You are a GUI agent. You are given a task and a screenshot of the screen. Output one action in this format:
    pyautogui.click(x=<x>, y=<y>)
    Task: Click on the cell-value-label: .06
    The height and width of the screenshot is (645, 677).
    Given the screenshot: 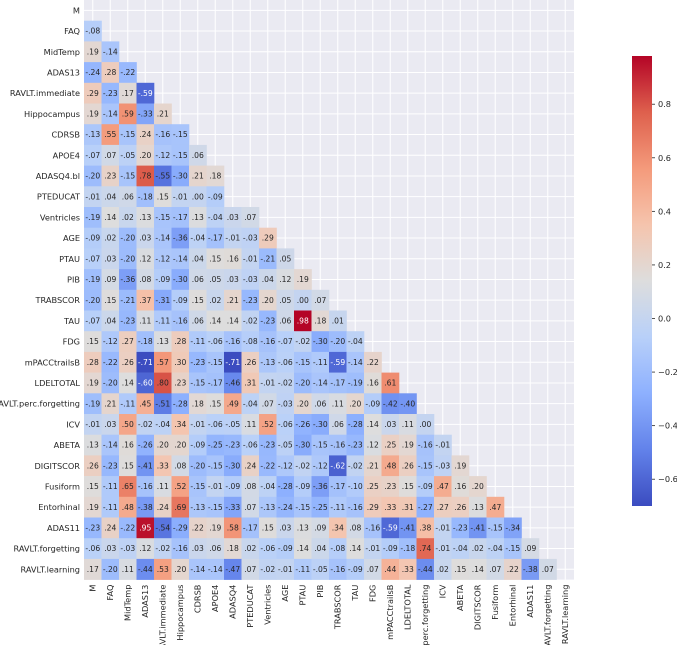 What is the action you would take?
    pyautogui.click(x=338, y=424)
    